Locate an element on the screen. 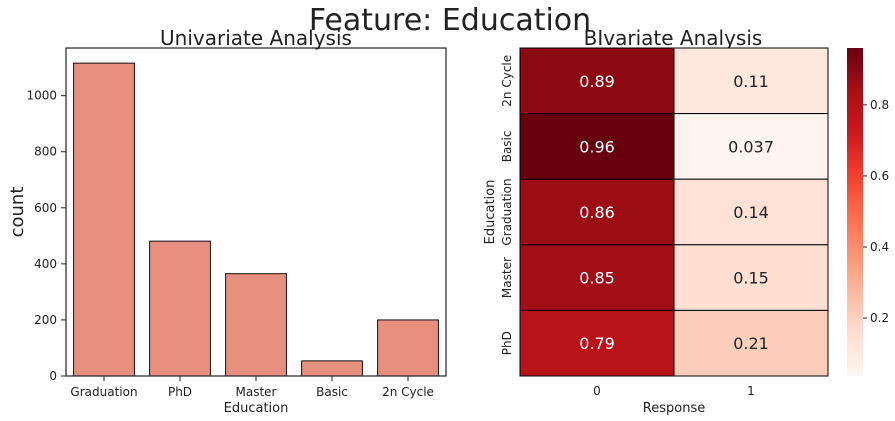  heatmap-x-axis-label: Response is located at coordinates (674, 408).